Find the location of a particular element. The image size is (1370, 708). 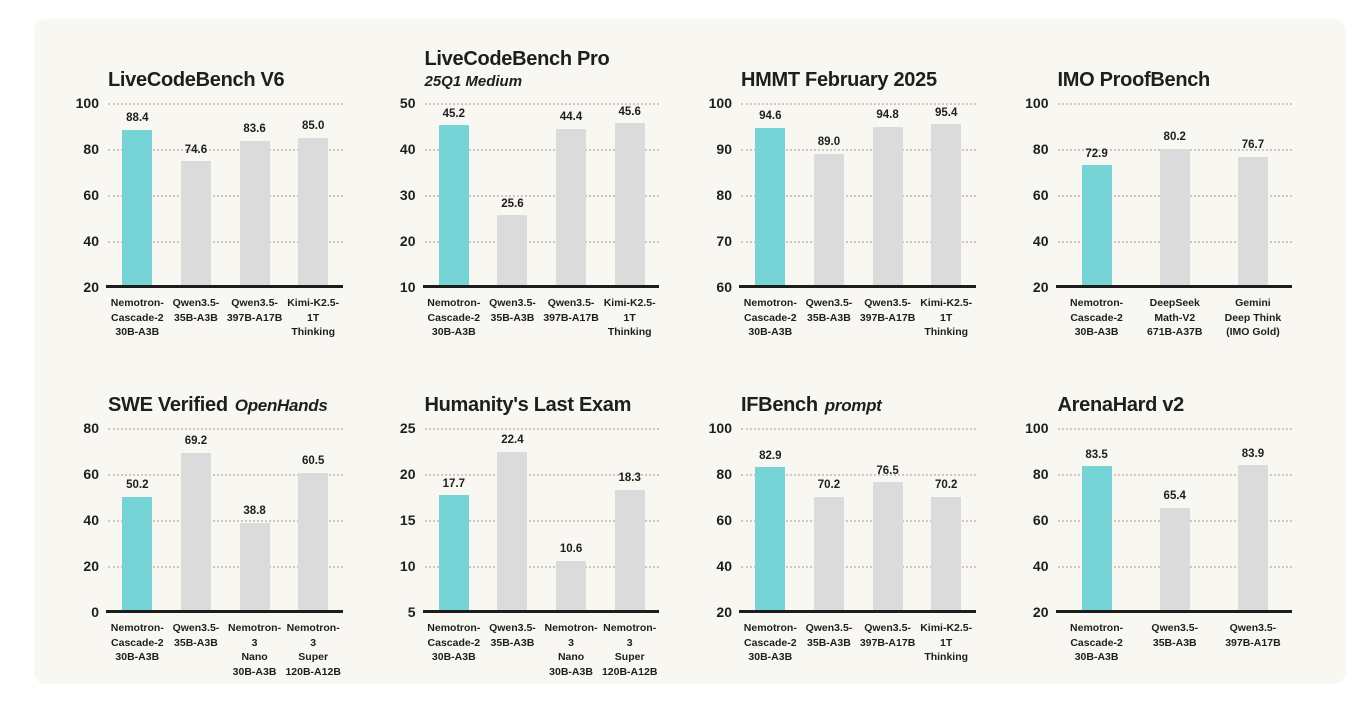

y-tick-label: 50 is located at coordinates (407, 103).